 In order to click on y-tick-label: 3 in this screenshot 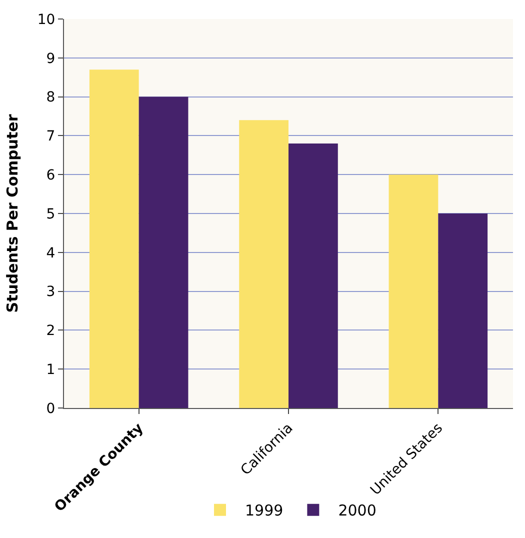, I will do `click(51, 292)`.